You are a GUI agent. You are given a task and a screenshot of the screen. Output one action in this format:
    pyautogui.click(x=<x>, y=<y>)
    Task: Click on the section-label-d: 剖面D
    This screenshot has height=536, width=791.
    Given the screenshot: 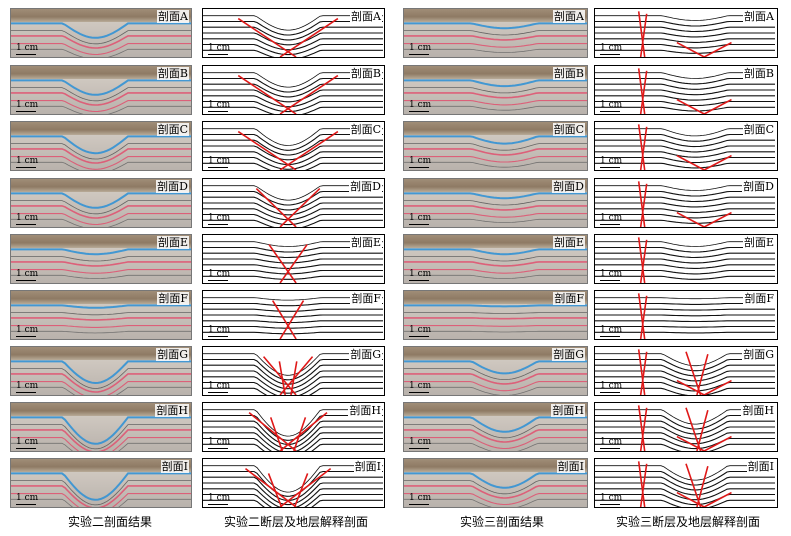 What is the action you would take?
    pyautogui.click(x=365, y=186)
    